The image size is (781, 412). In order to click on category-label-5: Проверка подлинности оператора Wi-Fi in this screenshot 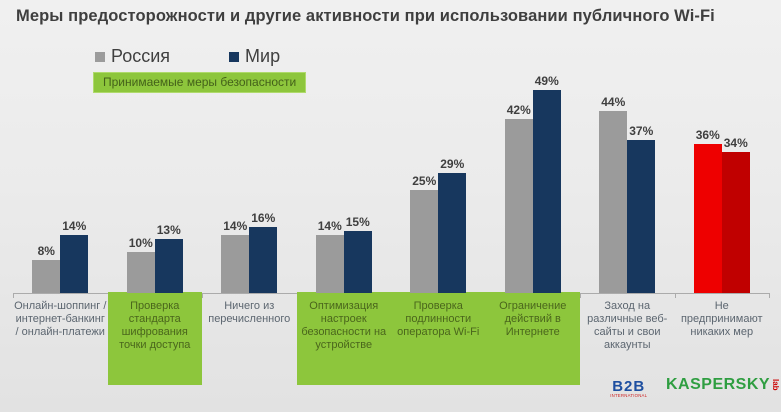, I will do `click(438, 319)`.